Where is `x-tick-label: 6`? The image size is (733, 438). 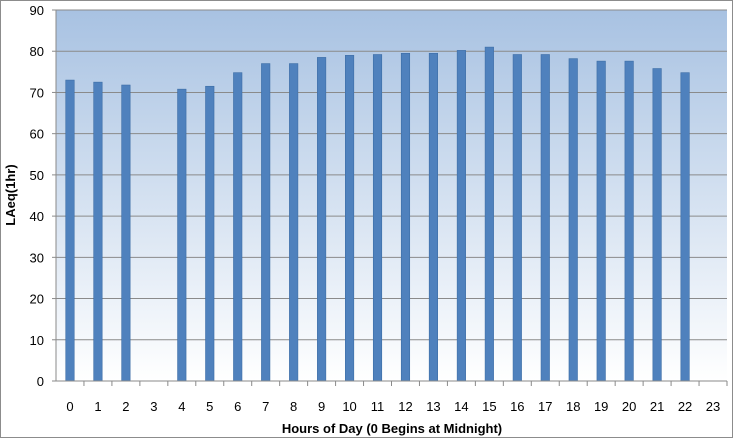
x-tick-label: 6 is located at coordinates (237, 406).